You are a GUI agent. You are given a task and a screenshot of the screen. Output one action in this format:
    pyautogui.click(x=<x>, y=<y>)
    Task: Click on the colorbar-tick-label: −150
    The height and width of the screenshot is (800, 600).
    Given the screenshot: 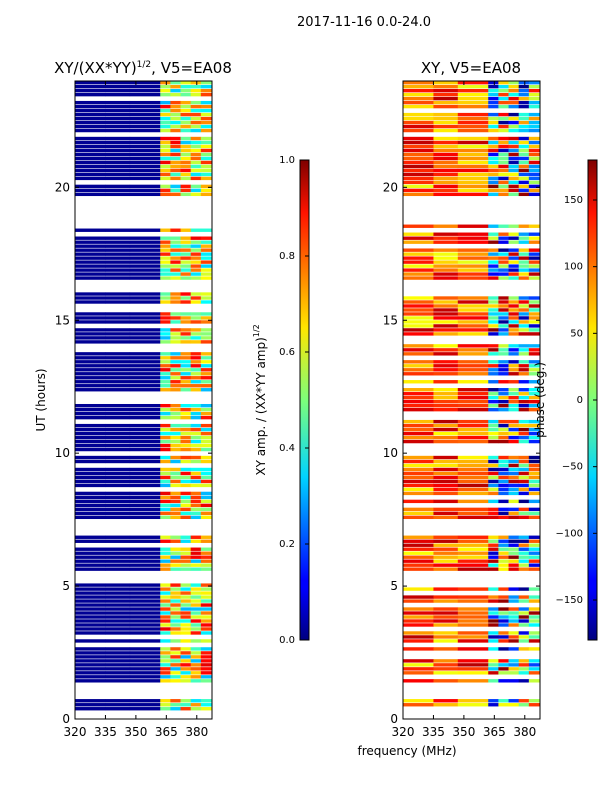 What is the action you would take?
    pyautogui.click(x=569, y=600)
    